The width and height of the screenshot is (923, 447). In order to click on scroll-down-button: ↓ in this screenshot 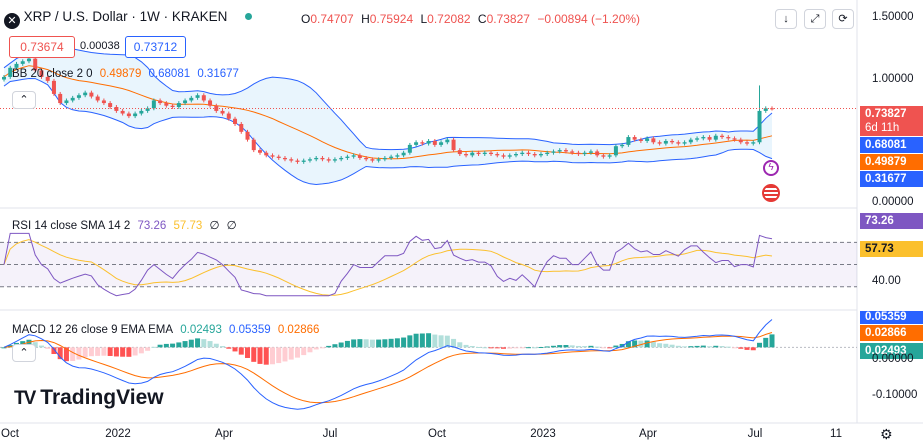, I will do `click(786, 19)`.